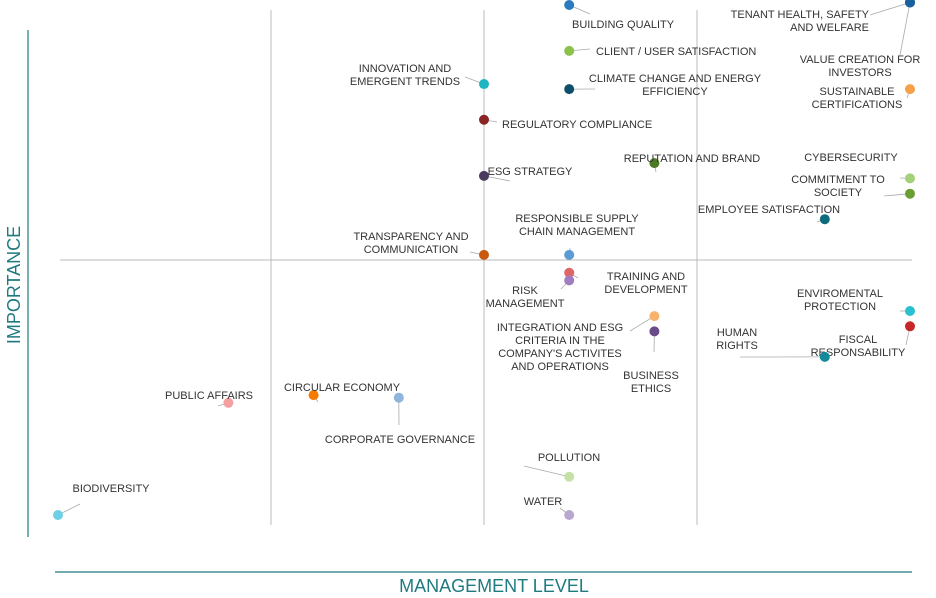 The width and height of the screenshot is (936, 598). I want to click on data-label-line: PROTECTION, so click(840, 307).